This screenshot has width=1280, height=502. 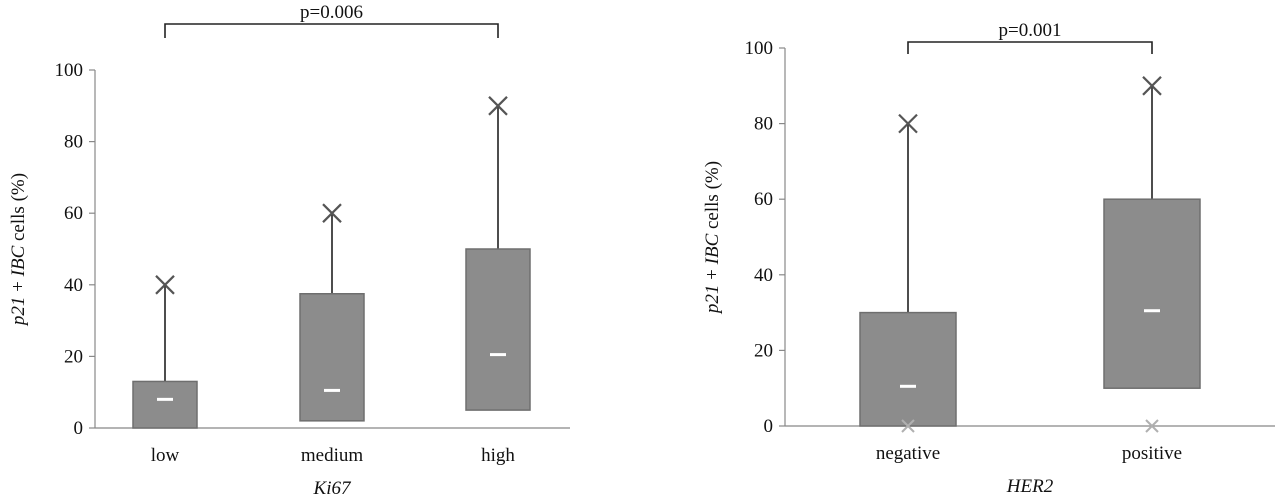 I want to click on box-negative, so click(x=908, y=273).